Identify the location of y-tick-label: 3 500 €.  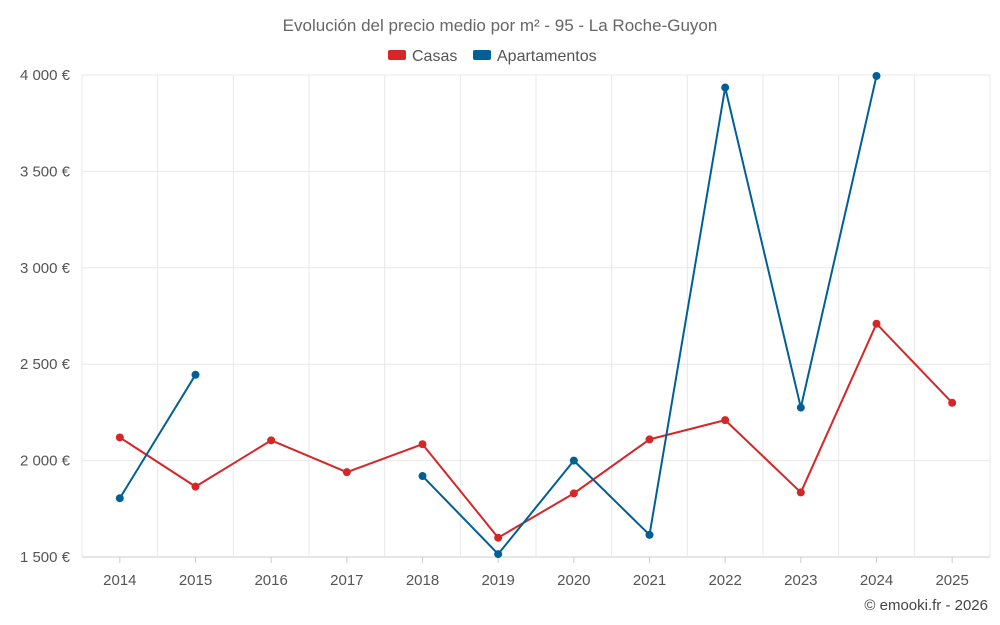
(45, 171).